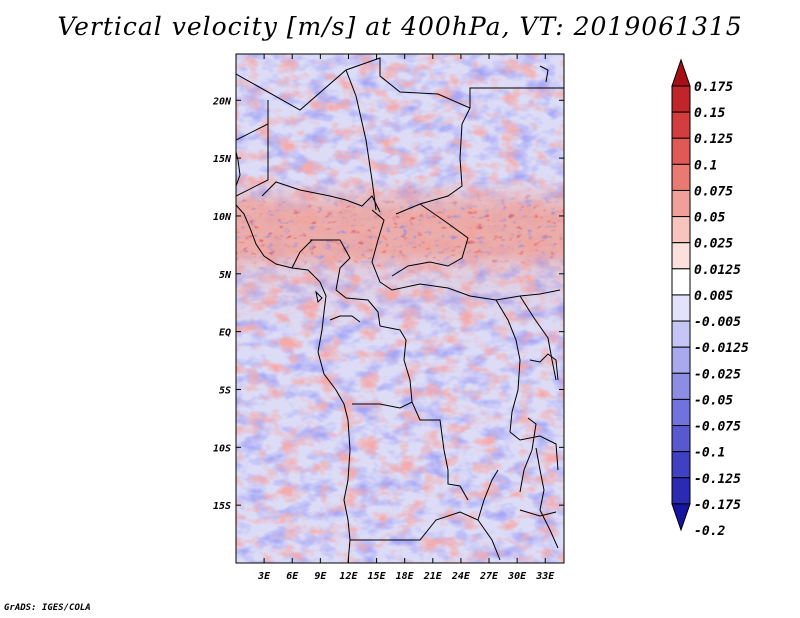 The image size is (800, 618). Describe the element at coordinates (348, 576) in the screenshot. I see `x-tick-label: 12E` at that location.